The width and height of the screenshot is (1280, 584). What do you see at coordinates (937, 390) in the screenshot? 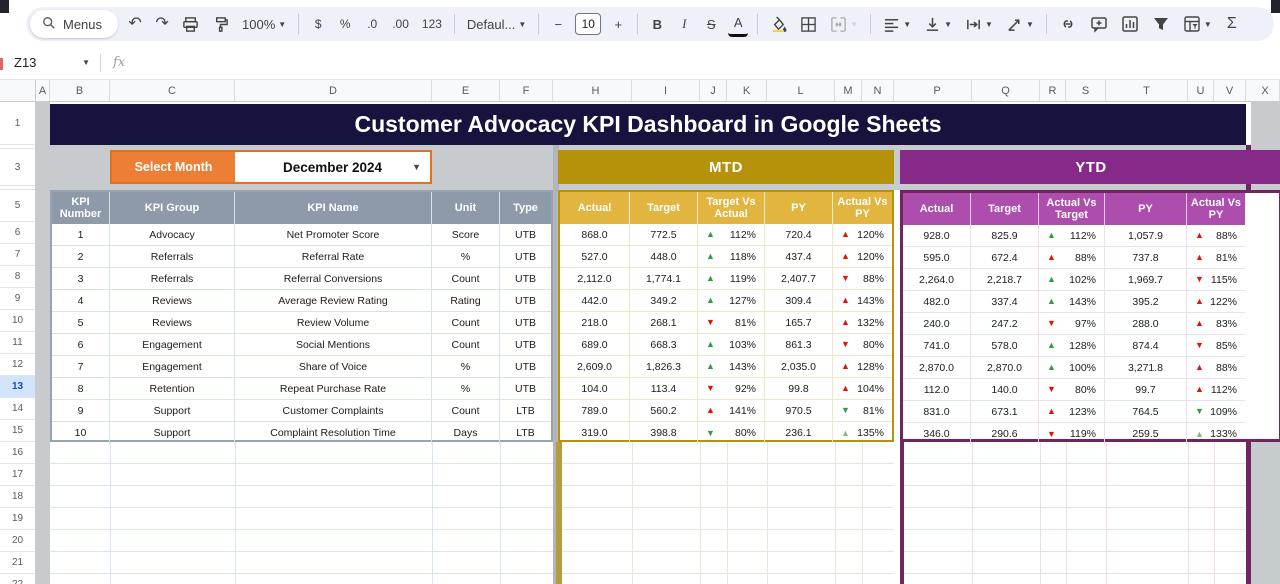
I see `ytd-actual-cell: 112.0` at bounding box center [937, 390].